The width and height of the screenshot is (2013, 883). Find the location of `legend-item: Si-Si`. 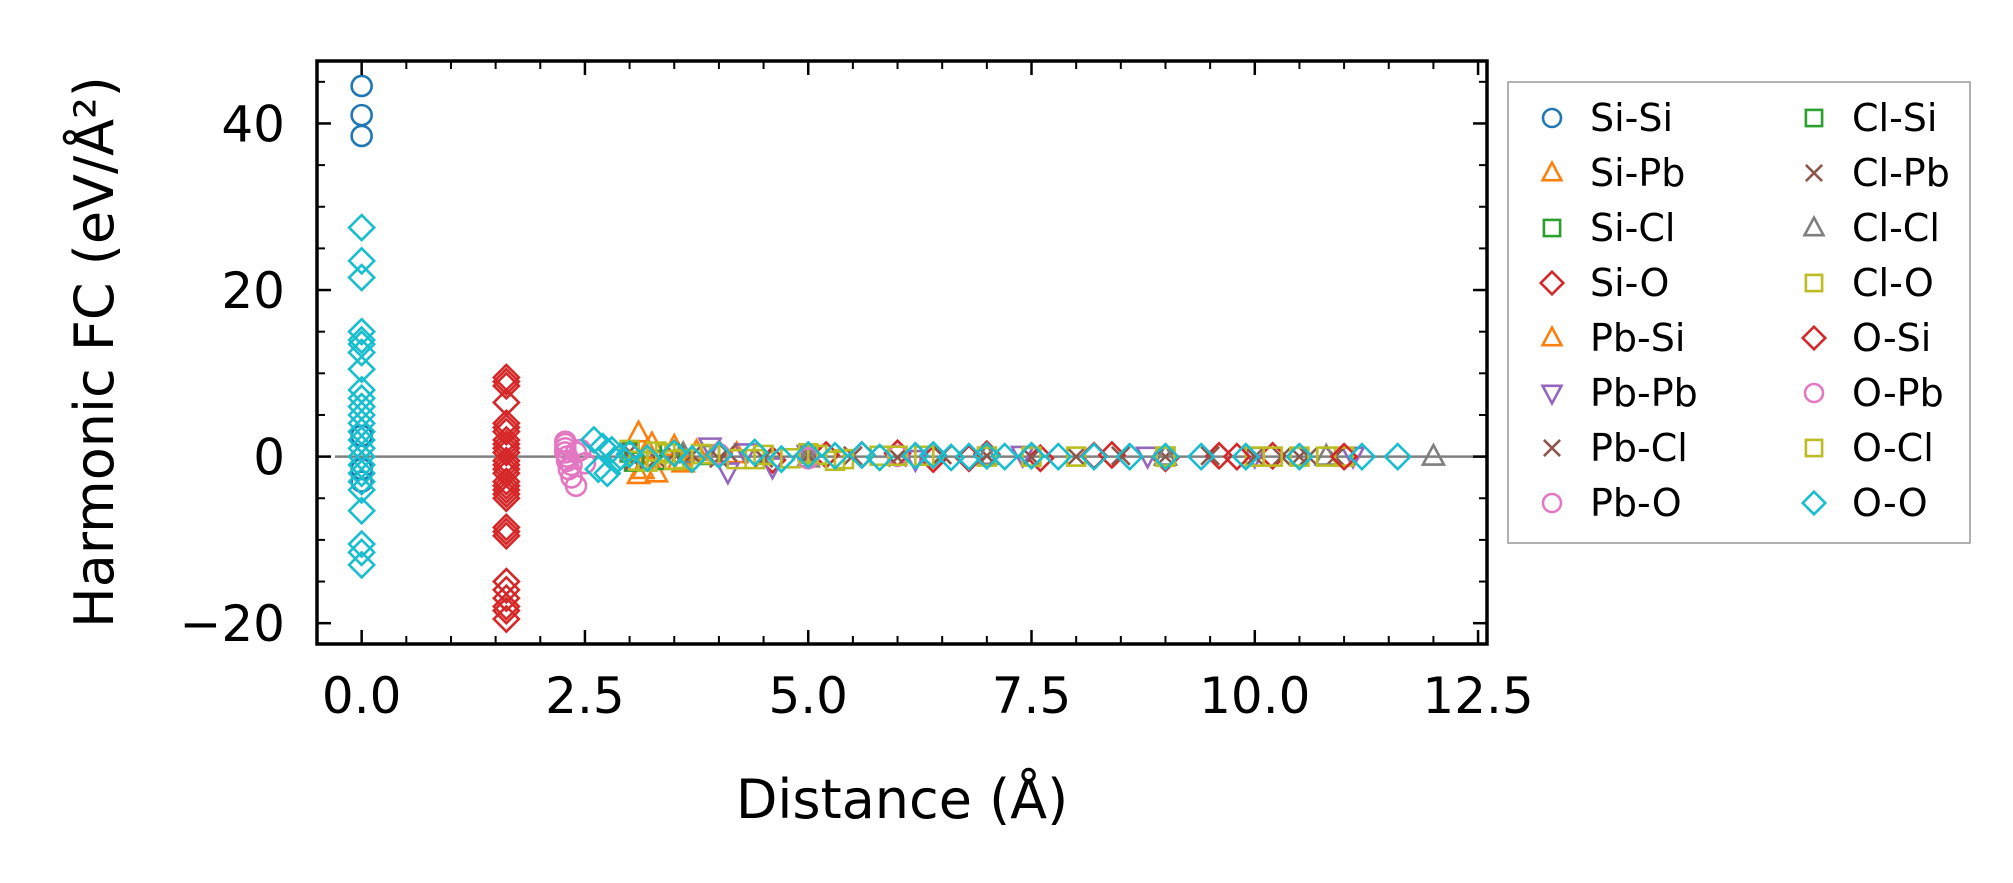

legend-item: Si-Si is located at coordinates (1607, 118).